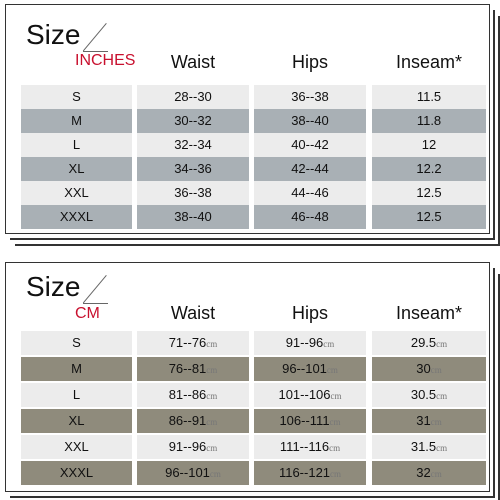 This screenshot has width=500, height=500. I want to click on inches-unit-label: INCHES, so click(105, 60).